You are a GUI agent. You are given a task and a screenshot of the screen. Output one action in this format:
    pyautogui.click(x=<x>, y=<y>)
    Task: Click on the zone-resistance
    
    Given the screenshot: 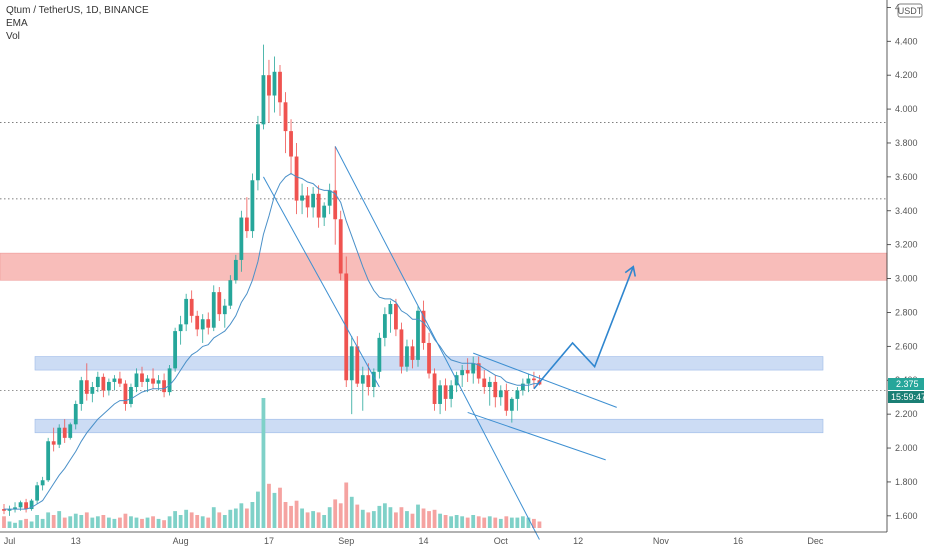 What is the action you would take?
    pyautogui.click(x=444, y=266)
    